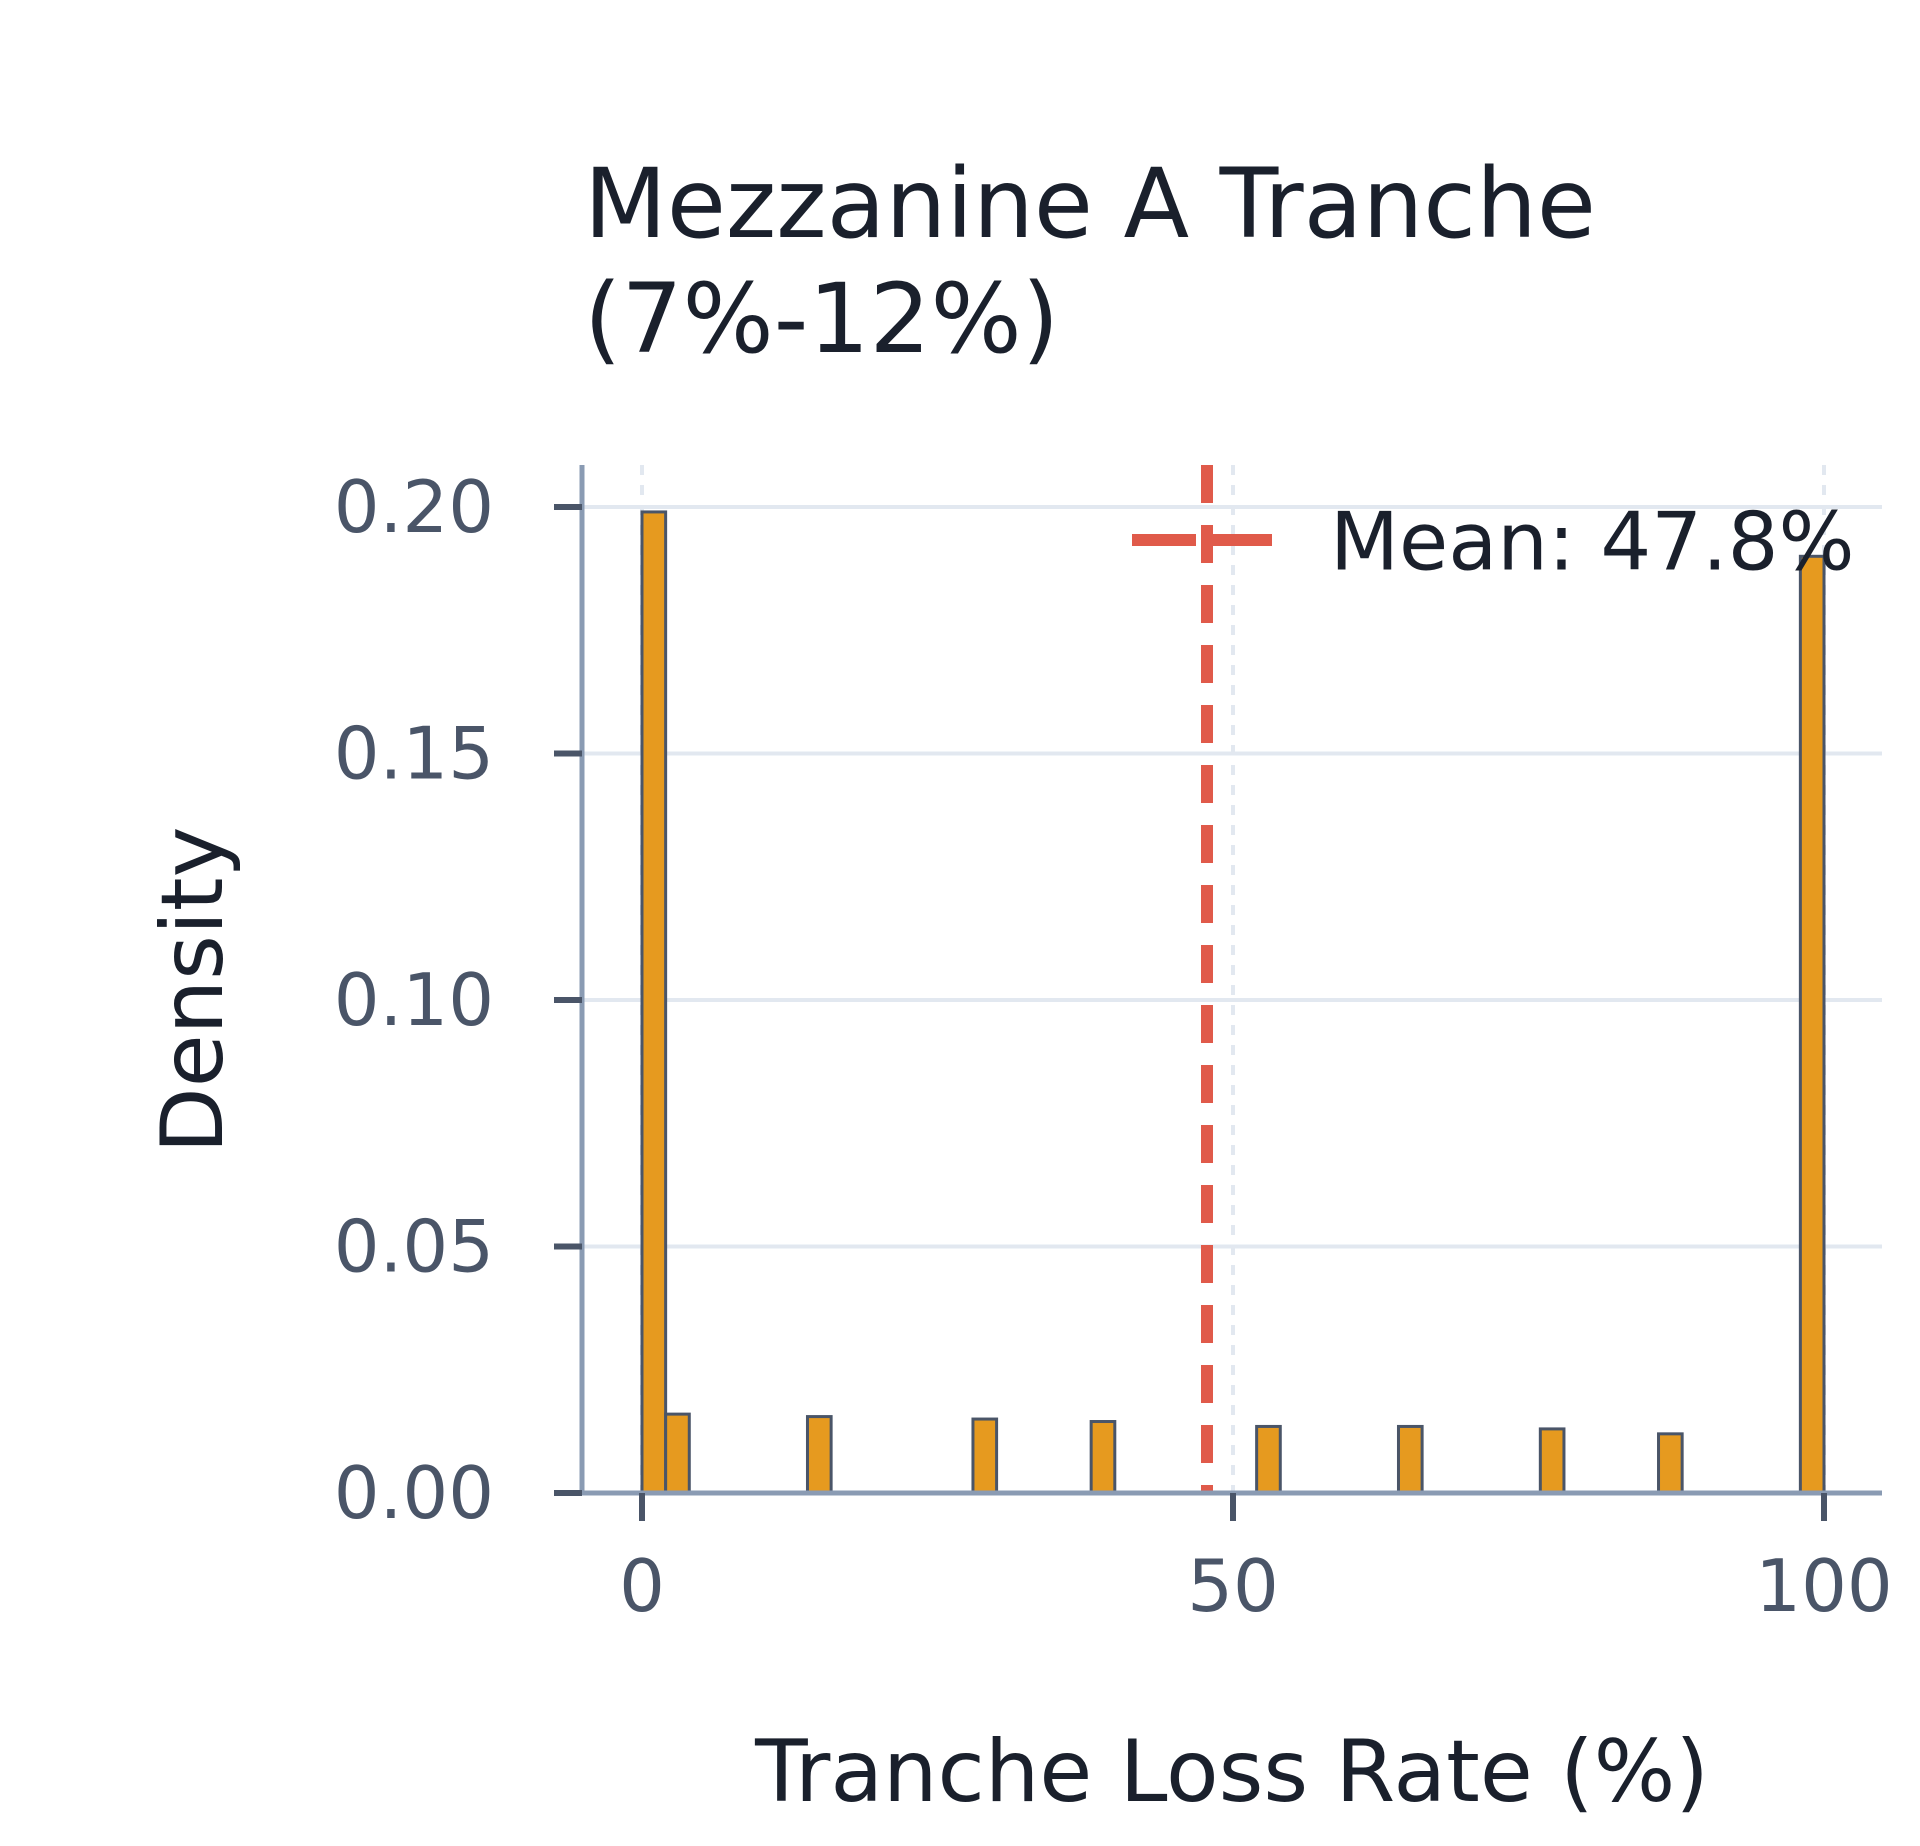 The image size is (1920, 1846). I want to click on y-tick-label: 0.00, so click(414, 1493).